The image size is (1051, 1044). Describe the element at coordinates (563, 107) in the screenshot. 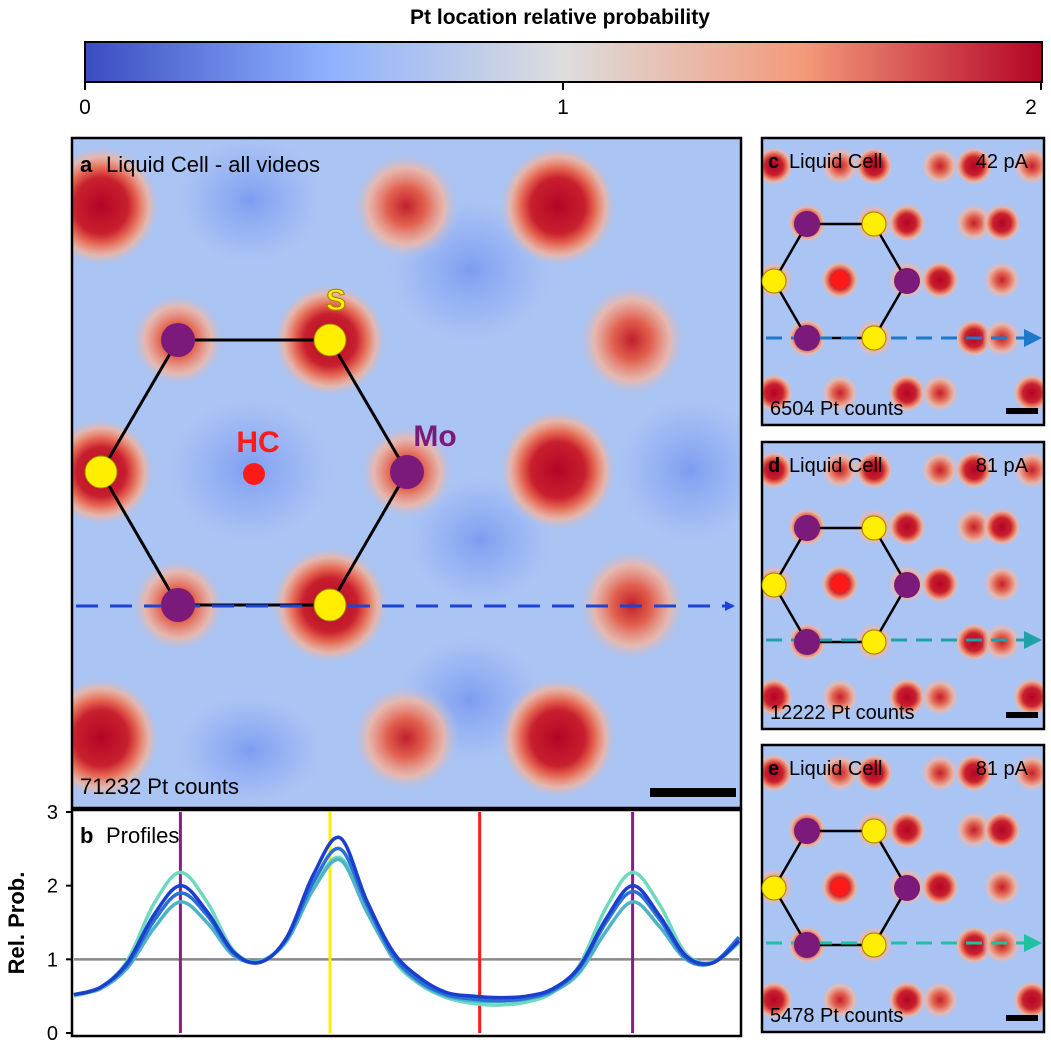

I see `colorbar-tick-1: 1` at that location.